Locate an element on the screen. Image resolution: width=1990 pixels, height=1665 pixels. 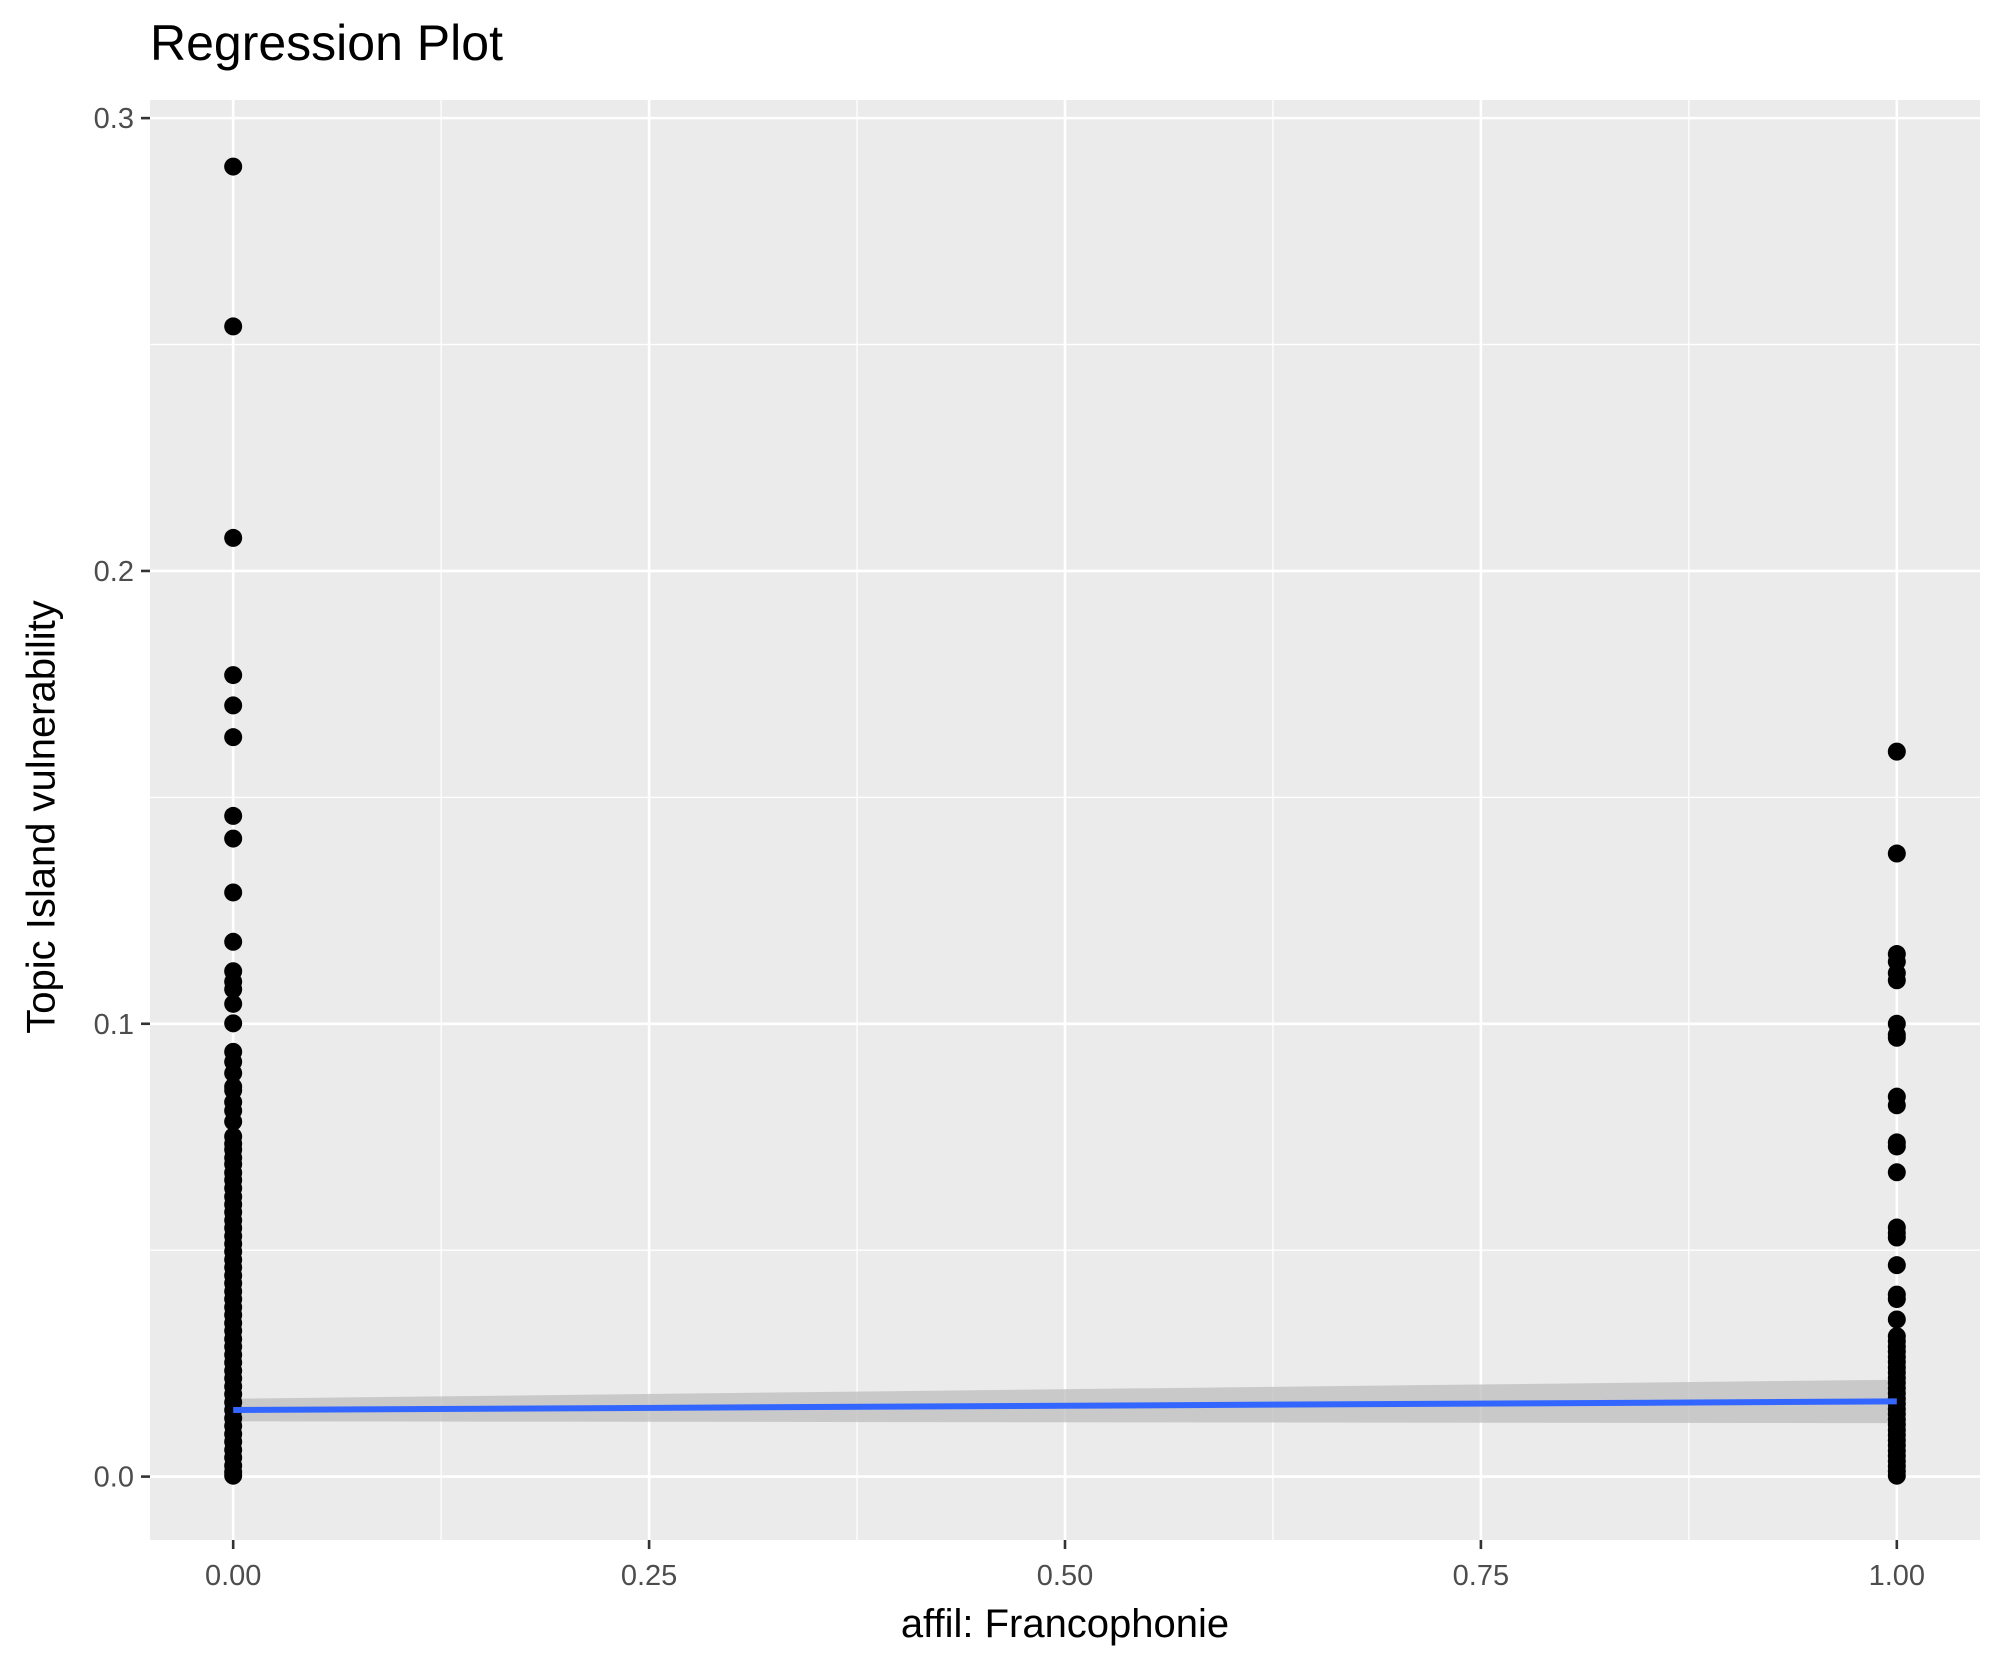
x-axis: 0.00 0.25 0.50 0.75 1.00 is located at coordinates (1065, 1566).